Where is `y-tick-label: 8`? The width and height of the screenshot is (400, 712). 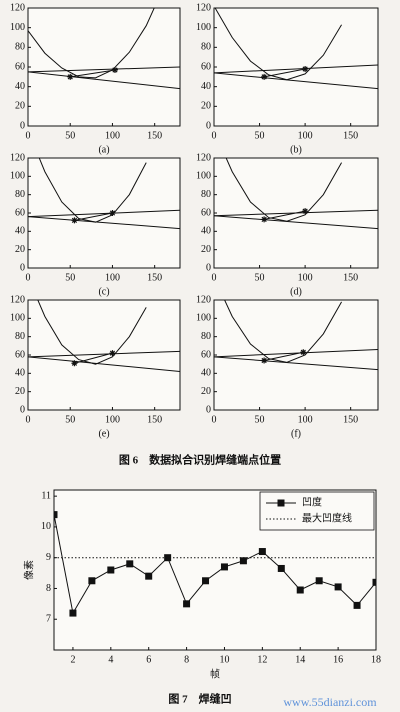 y-tick-label: 8 is located at coordinates (48, 588).